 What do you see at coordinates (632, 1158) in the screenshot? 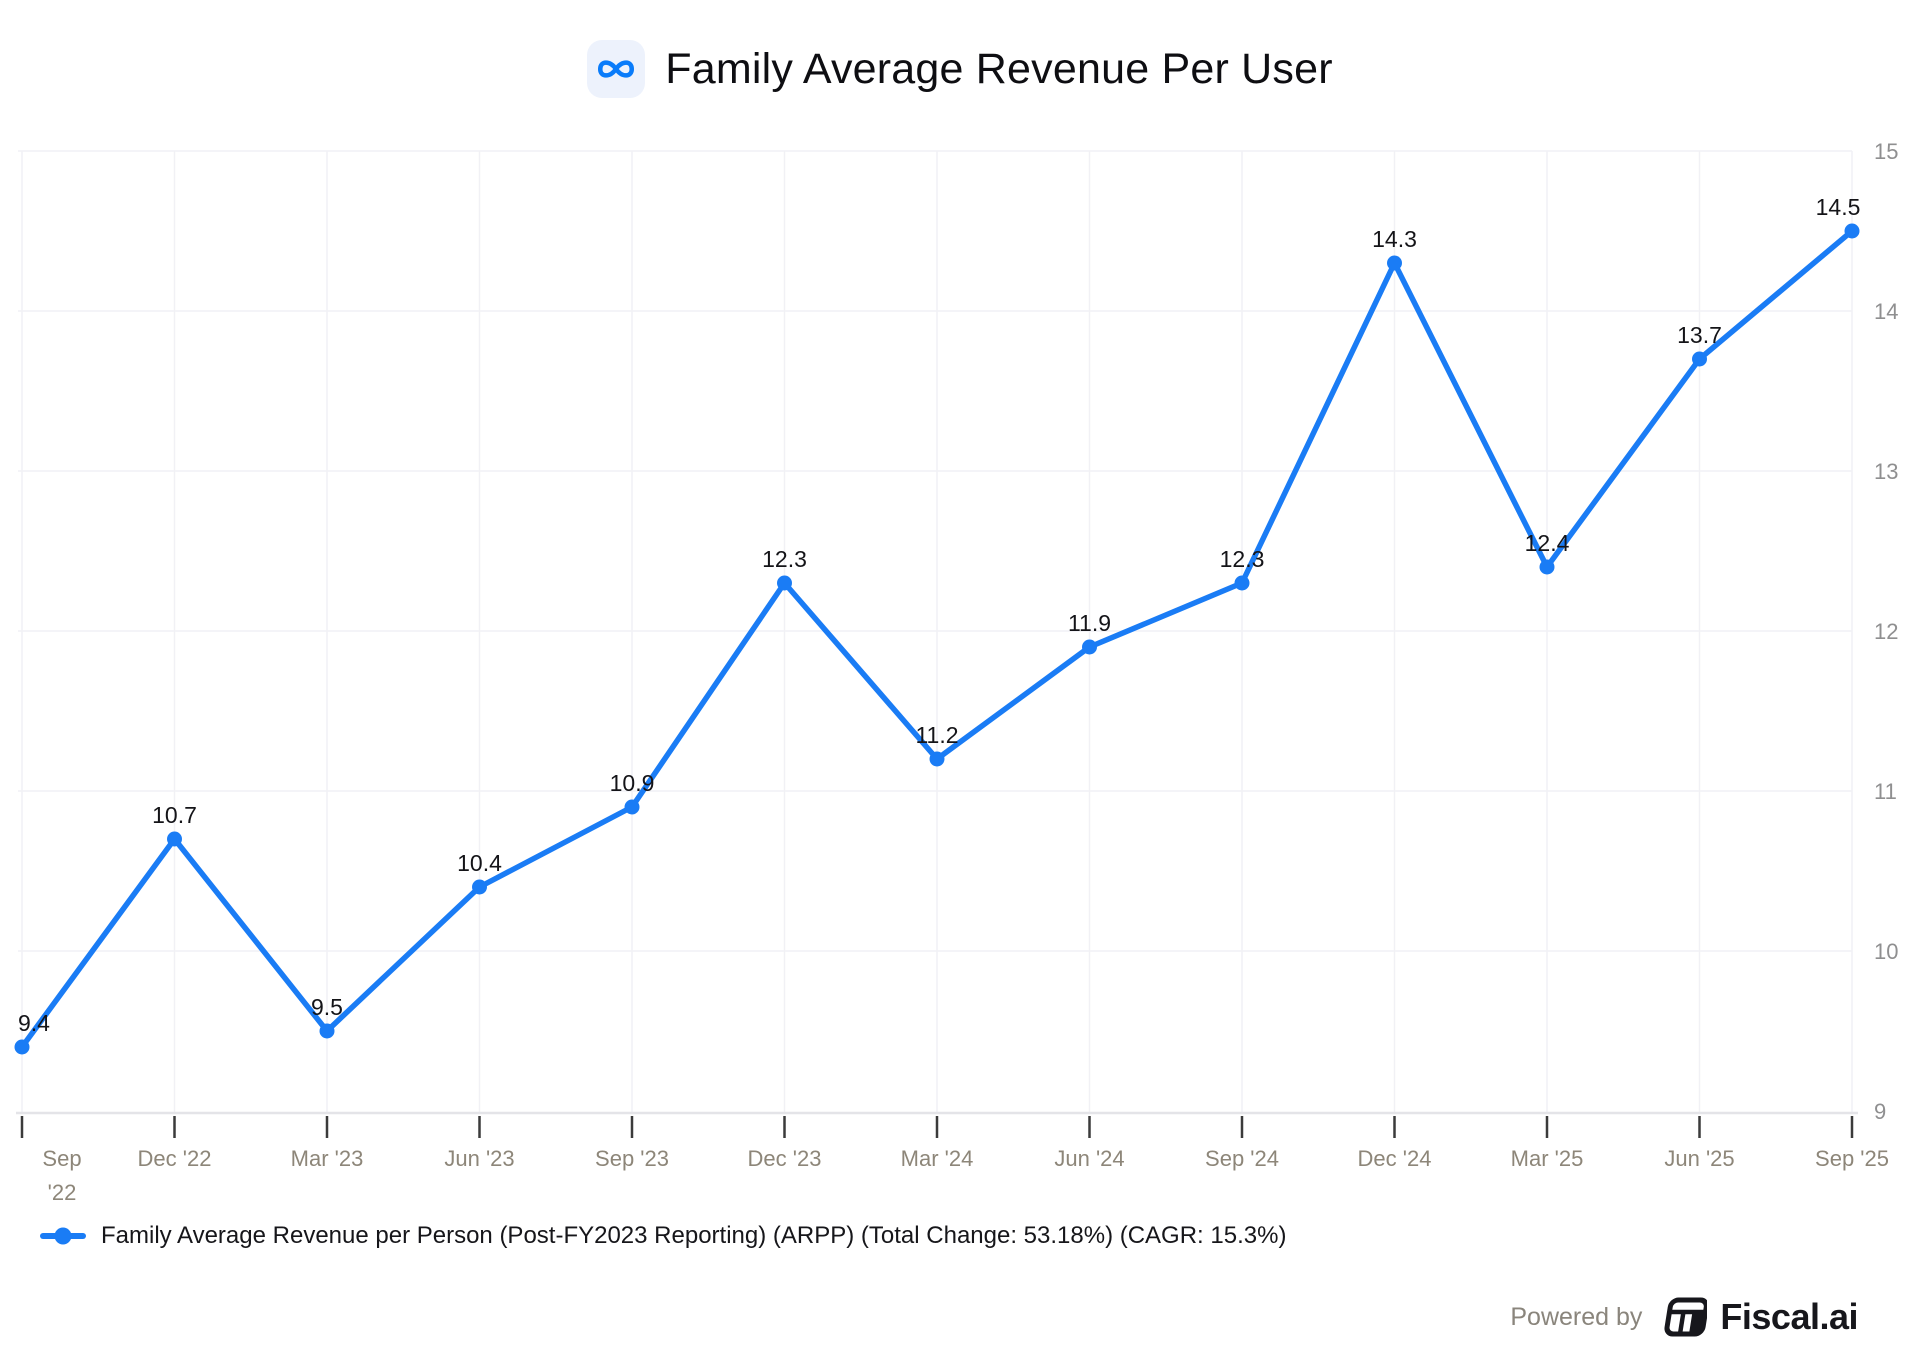
I see `svg-text: Sep '23` at bounding box center [632, 1158].